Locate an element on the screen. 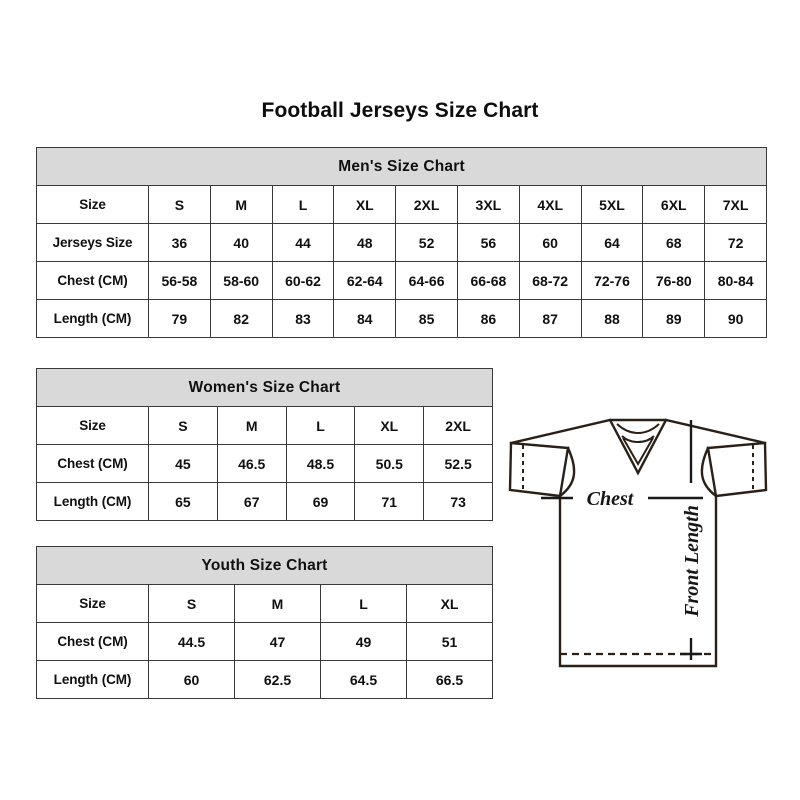  table-cell: 44.5 is located at coordinates (191, 641).